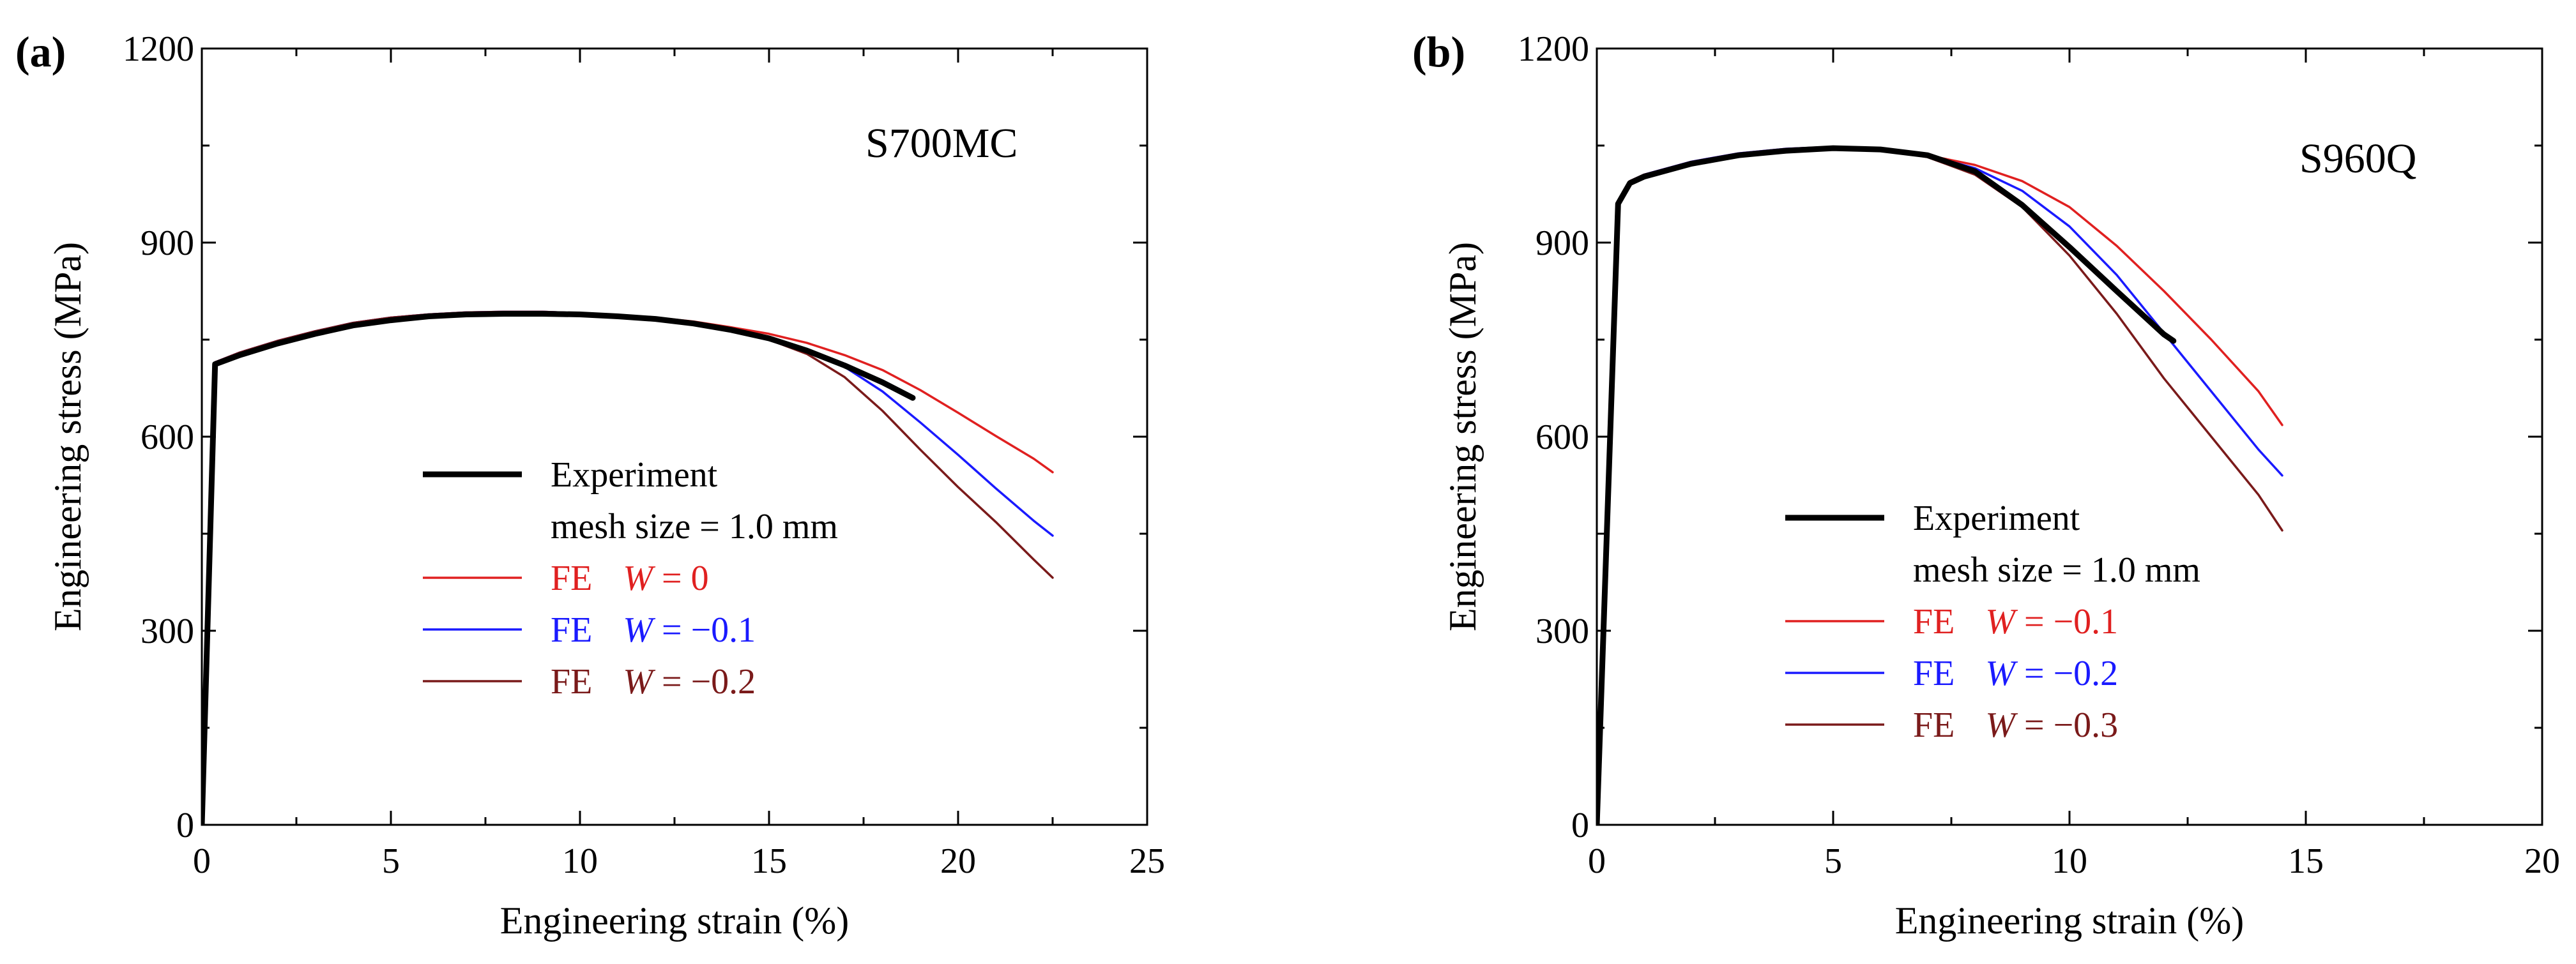  Describe the element at coordinates (40, 51) in the screenshot. I see `panel-label: (a)` at that location.